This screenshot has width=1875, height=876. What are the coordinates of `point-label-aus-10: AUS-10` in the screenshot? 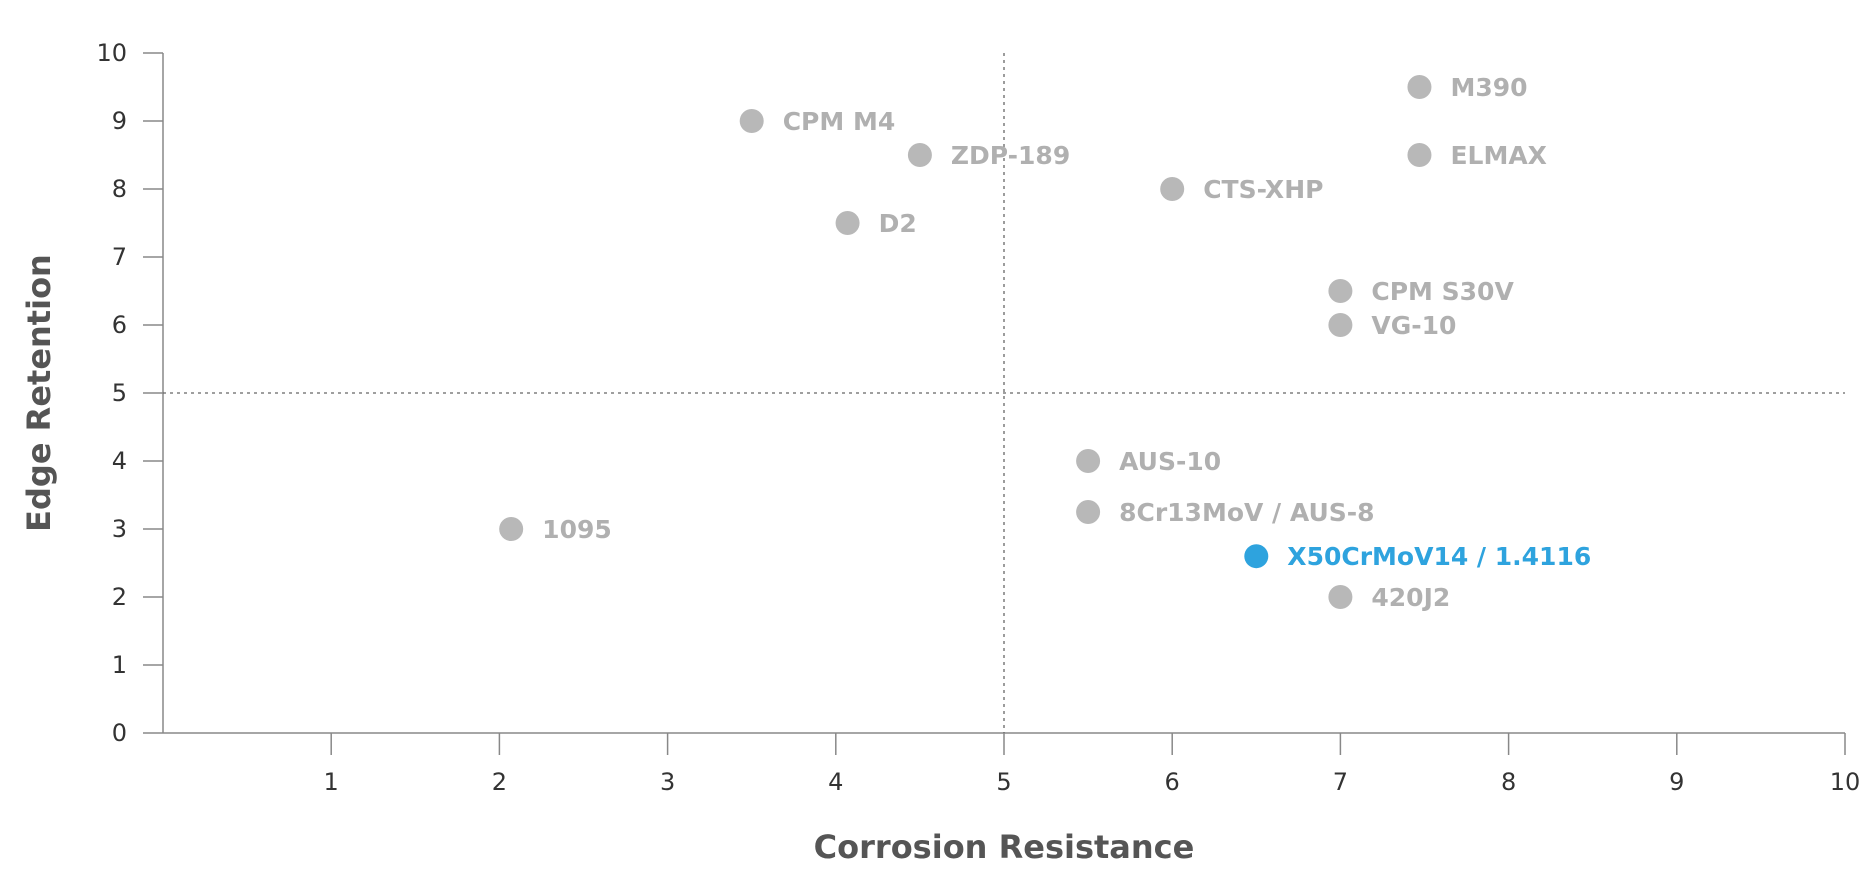 It's located at (1170, 461).